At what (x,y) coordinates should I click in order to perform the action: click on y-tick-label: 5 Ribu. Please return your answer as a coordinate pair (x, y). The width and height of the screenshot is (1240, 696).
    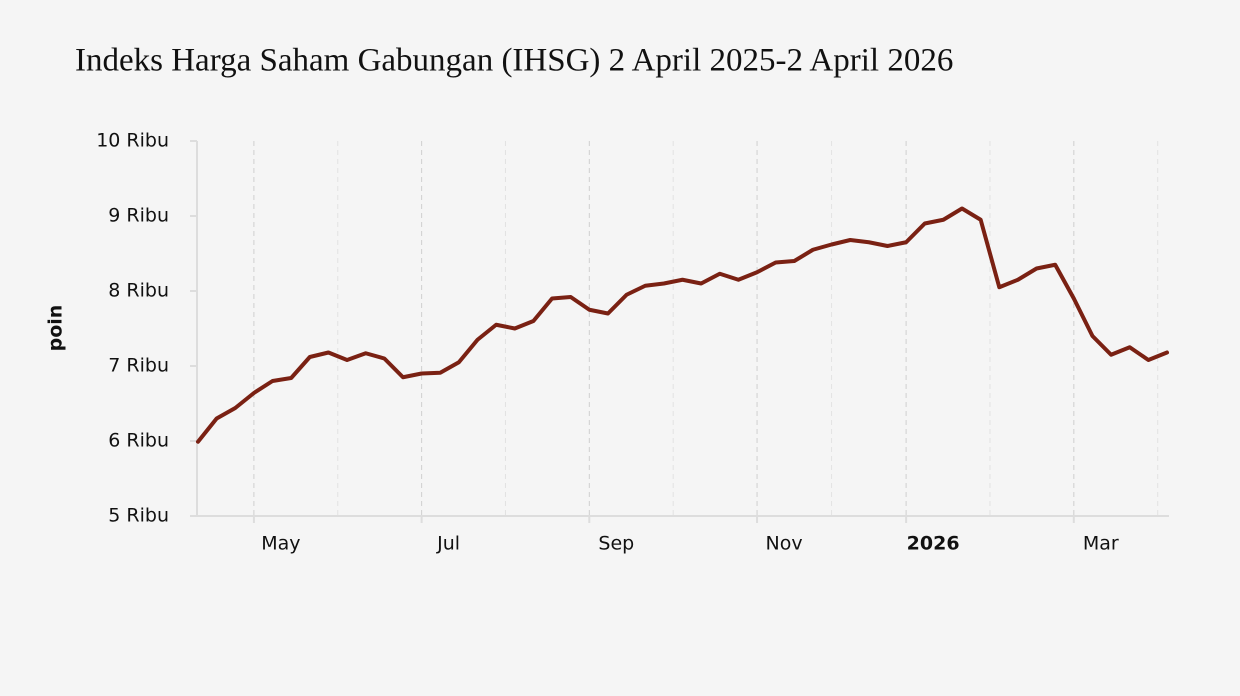
    Looking at the image, I should click on (138, 516).